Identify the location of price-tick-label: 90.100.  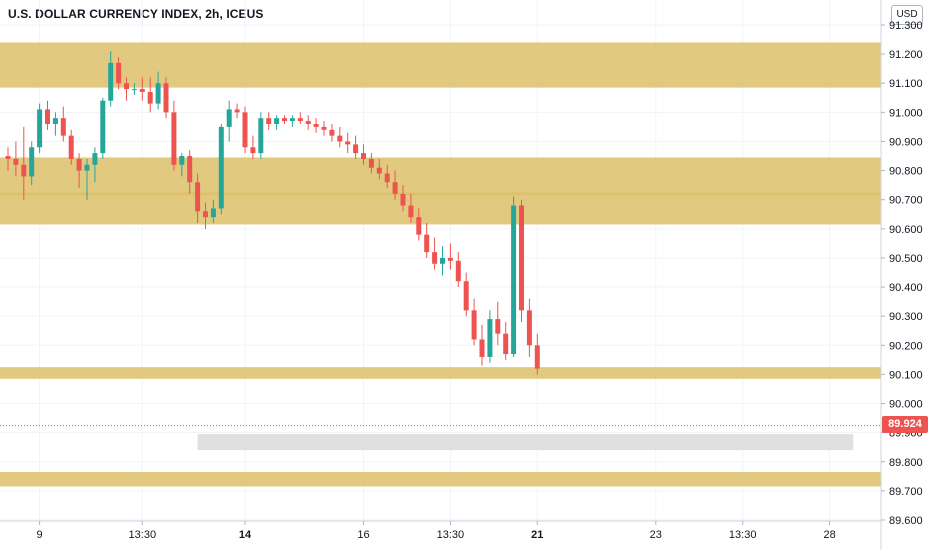
(906, 375).